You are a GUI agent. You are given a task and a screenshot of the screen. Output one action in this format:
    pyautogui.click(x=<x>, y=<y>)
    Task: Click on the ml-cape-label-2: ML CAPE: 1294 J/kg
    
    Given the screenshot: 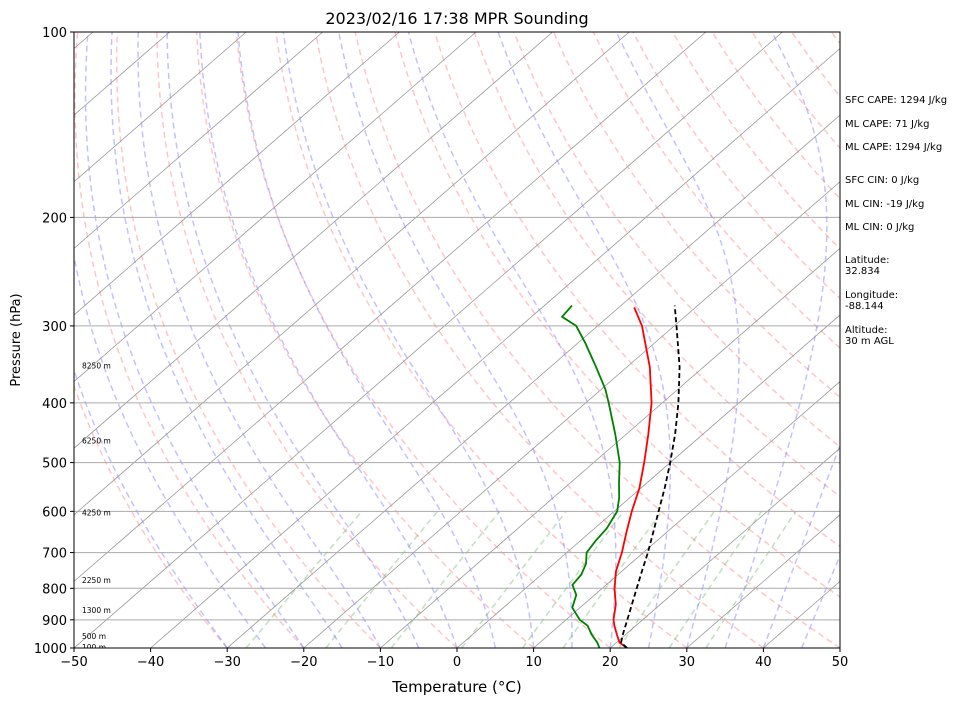 What is the action you would take?
    pyautogui.click(x=894, y=147)
    